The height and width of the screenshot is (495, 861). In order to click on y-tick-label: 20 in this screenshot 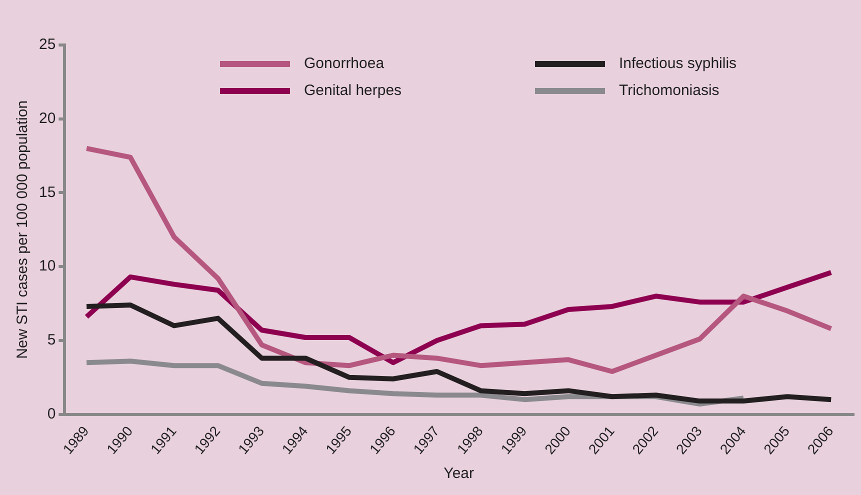, I will do `click(47, 119)`.